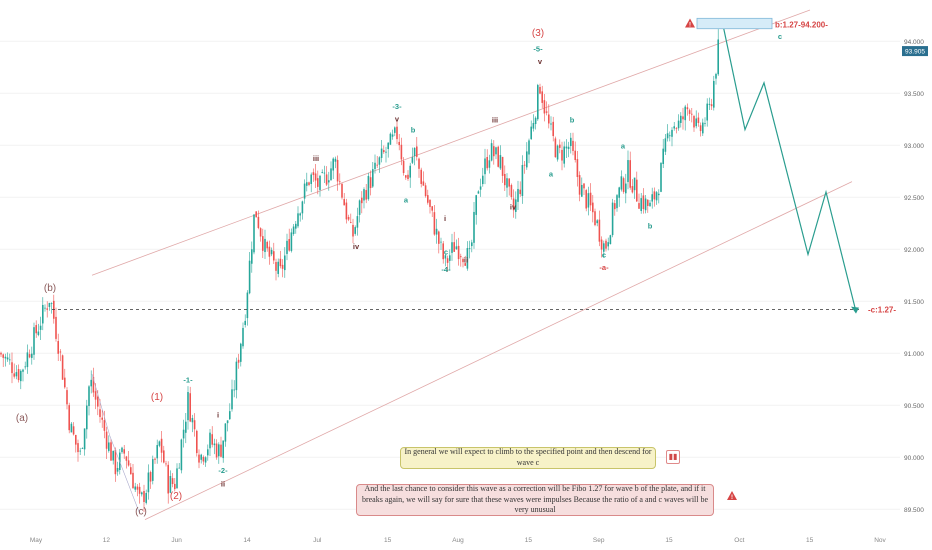  Describe the element at coordinates (914, 146) in the screenshot. I see `y-tick-label: 93.000` at that location.